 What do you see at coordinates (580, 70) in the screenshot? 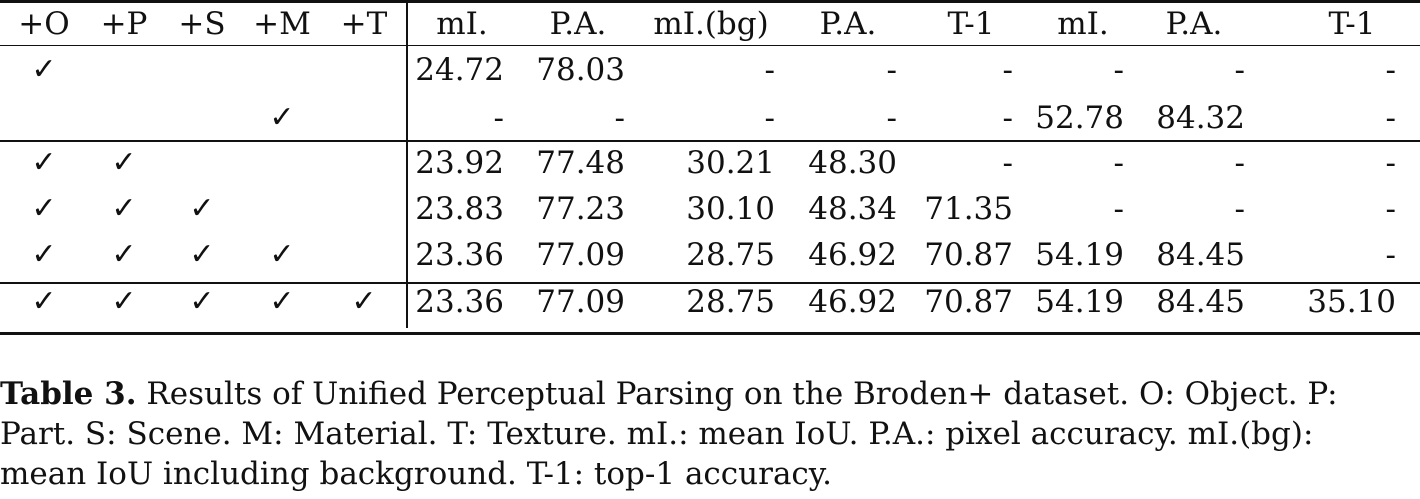
I see `table-cell: 78.03` at bounding box center [580, 70].